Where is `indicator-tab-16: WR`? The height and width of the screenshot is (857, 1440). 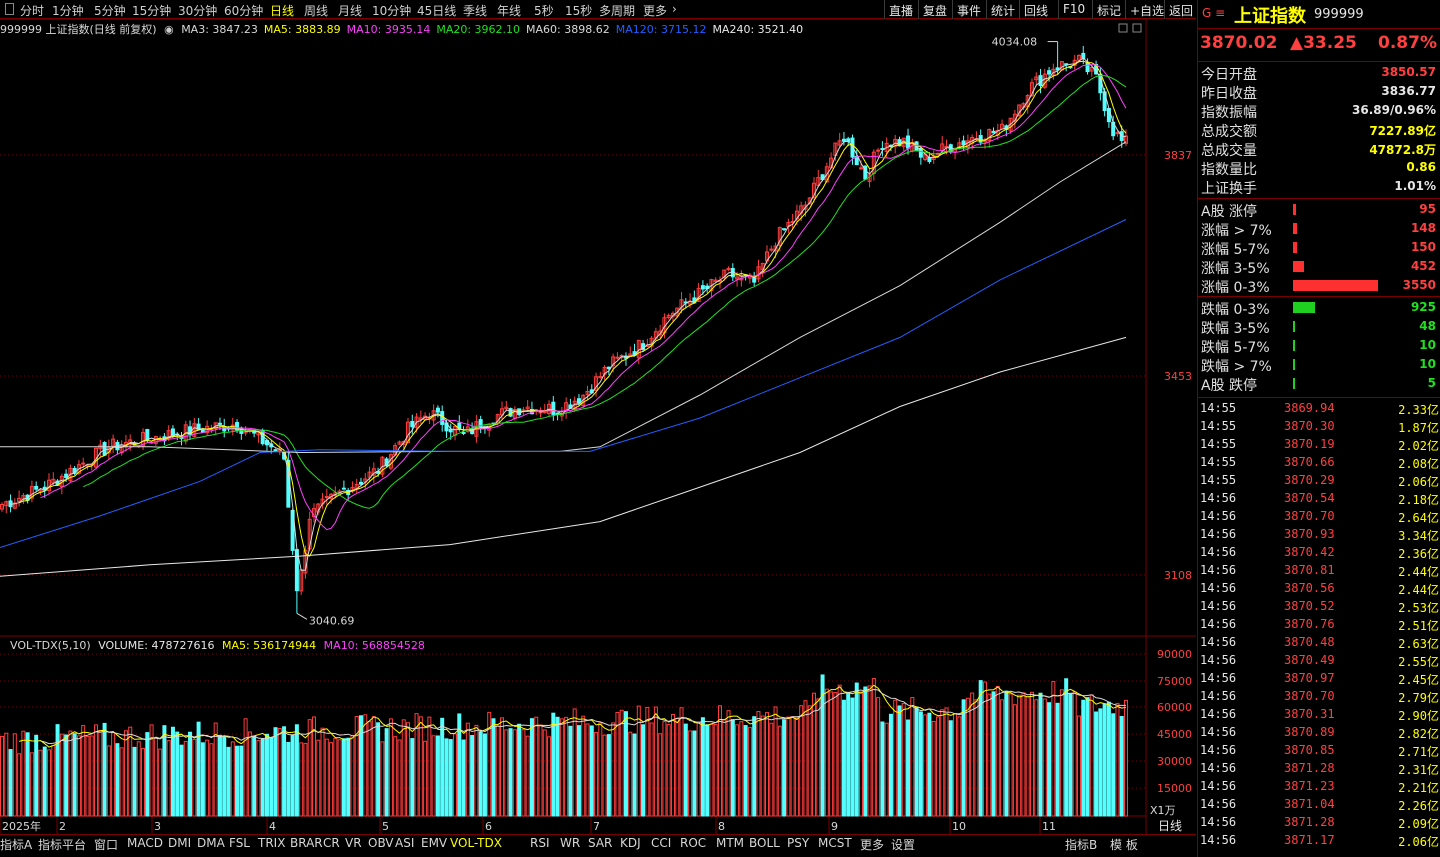 indicator-tab-16: WR is located at coordinates (570, 843).